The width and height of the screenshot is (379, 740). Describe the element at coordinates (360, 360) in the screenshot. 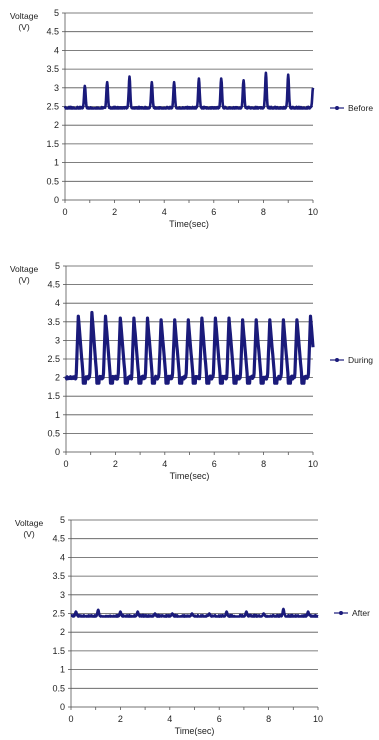

I see `legend-label: During` at that location.